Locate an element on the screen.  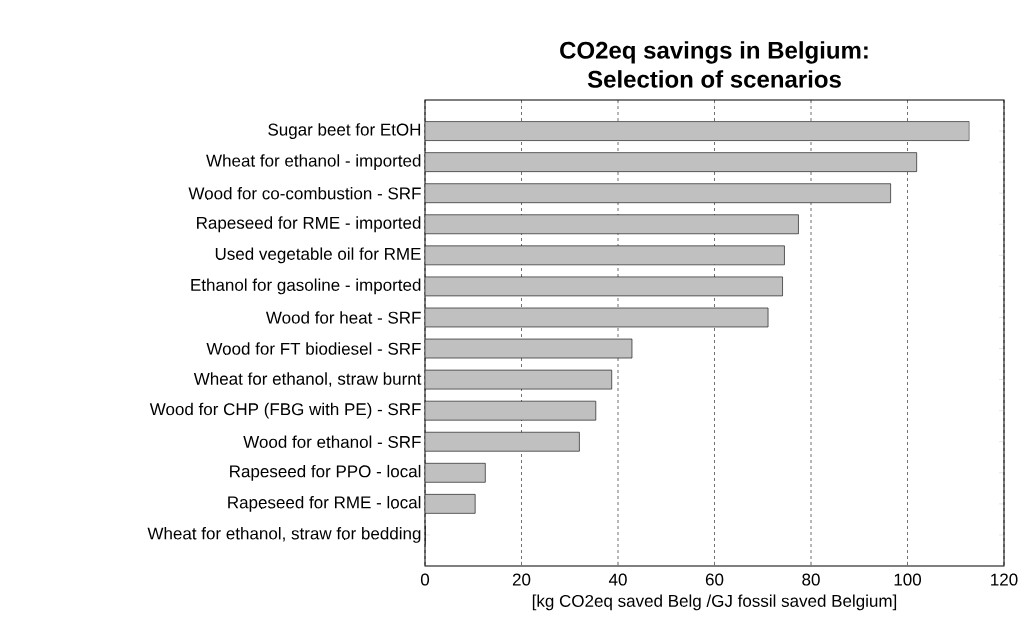
x-tick-label: 80 is located at coordinates (811, 579).